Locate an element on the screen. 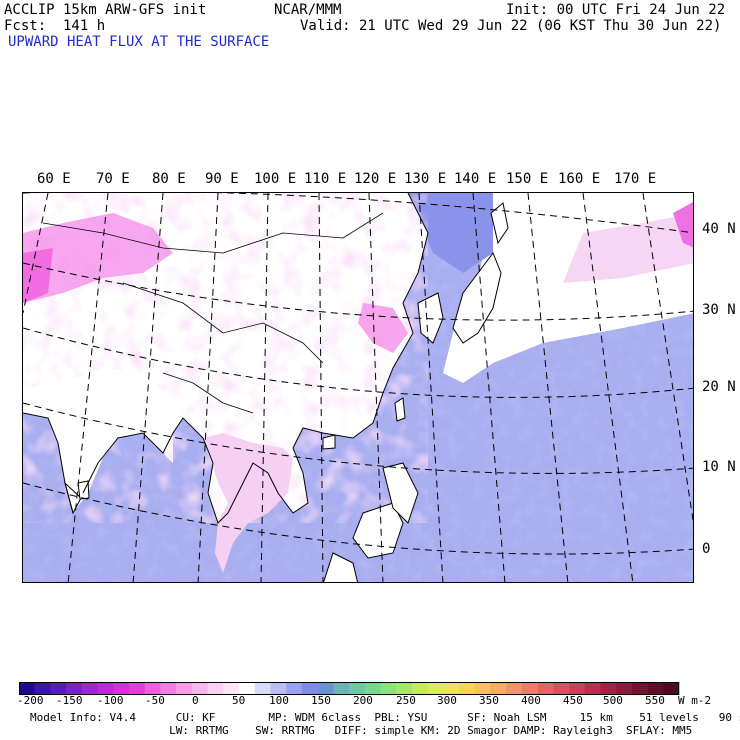  lon-label: 130 E is located at coordinates (425, 179).